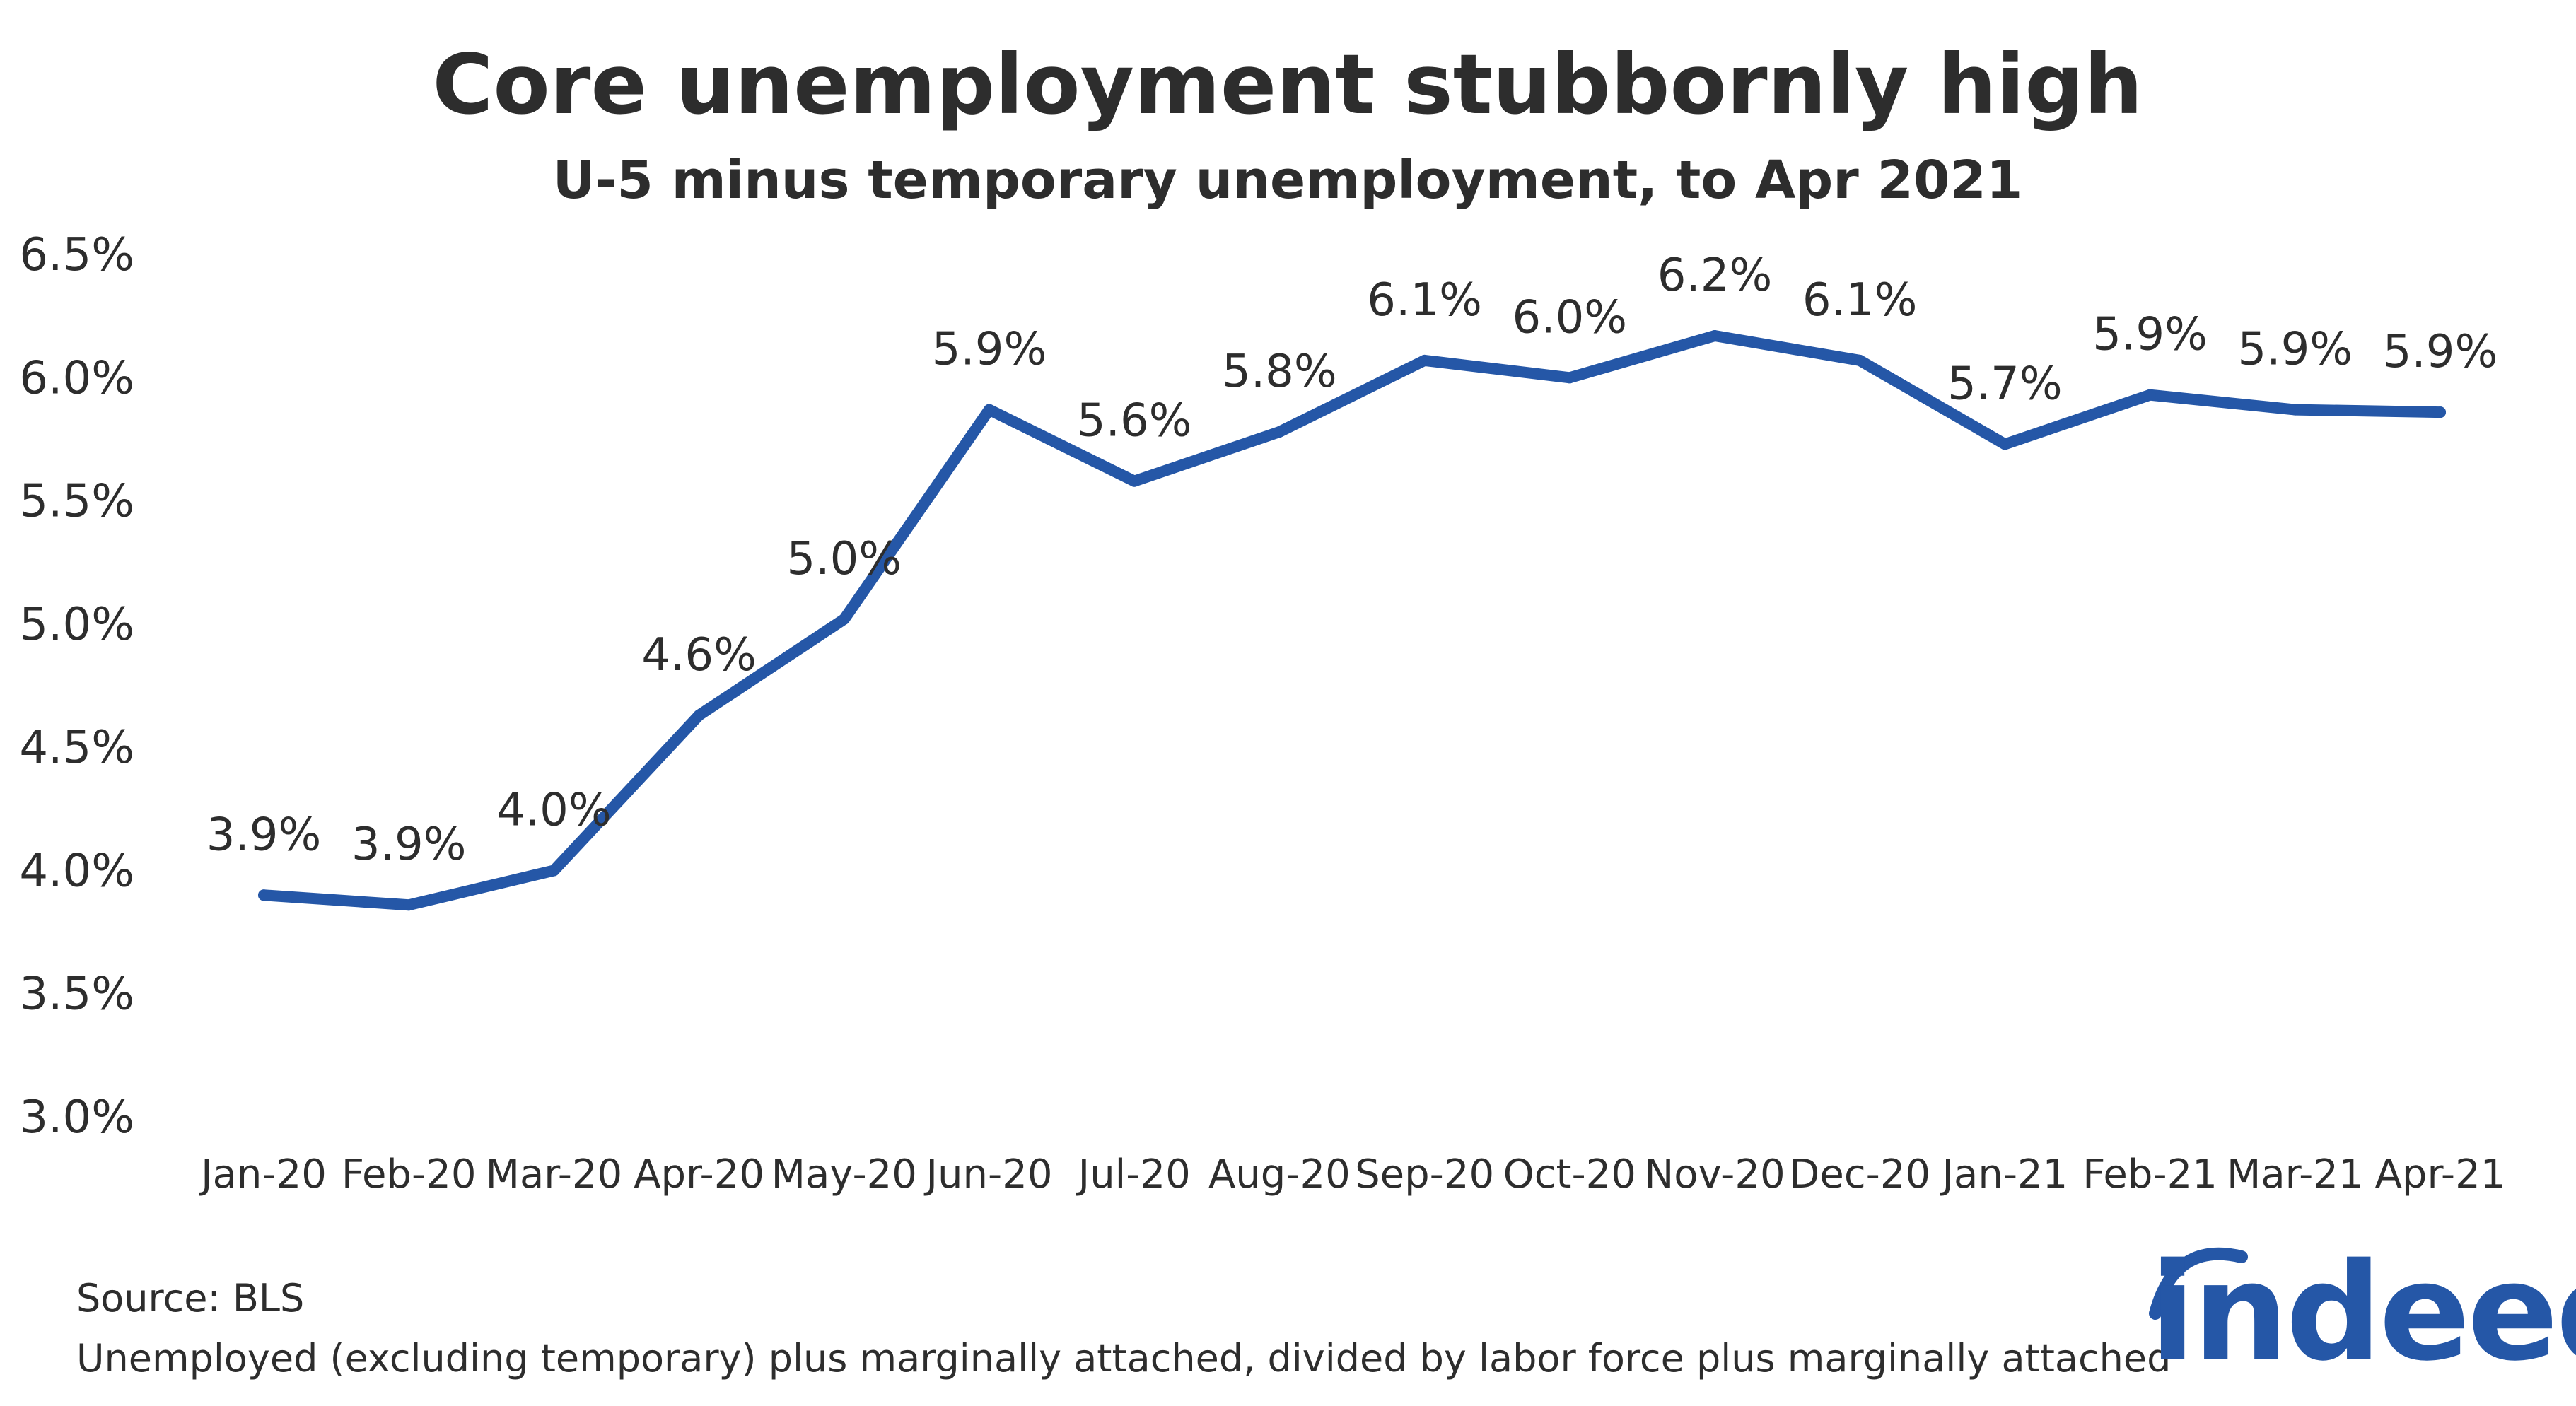 The height and width of the screenshot is (1406, 2576). I want to click on data-label: 5.8%, so click(1279, 372).